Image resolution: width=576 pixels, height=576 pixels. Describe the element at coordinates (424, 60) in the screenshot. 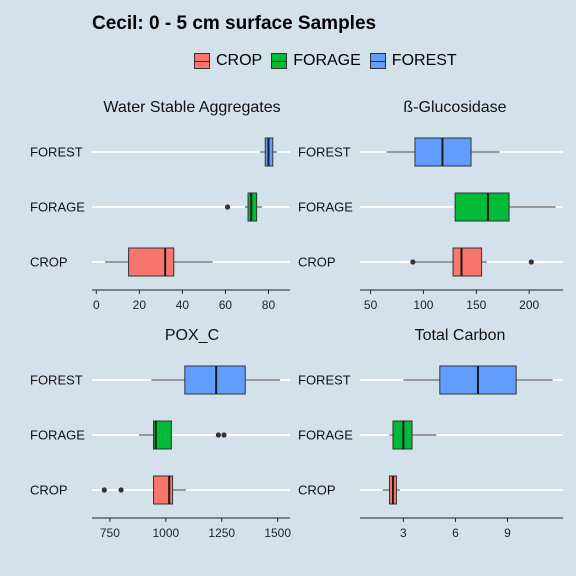

I see `legend-label-forest: FOREST` at that location.